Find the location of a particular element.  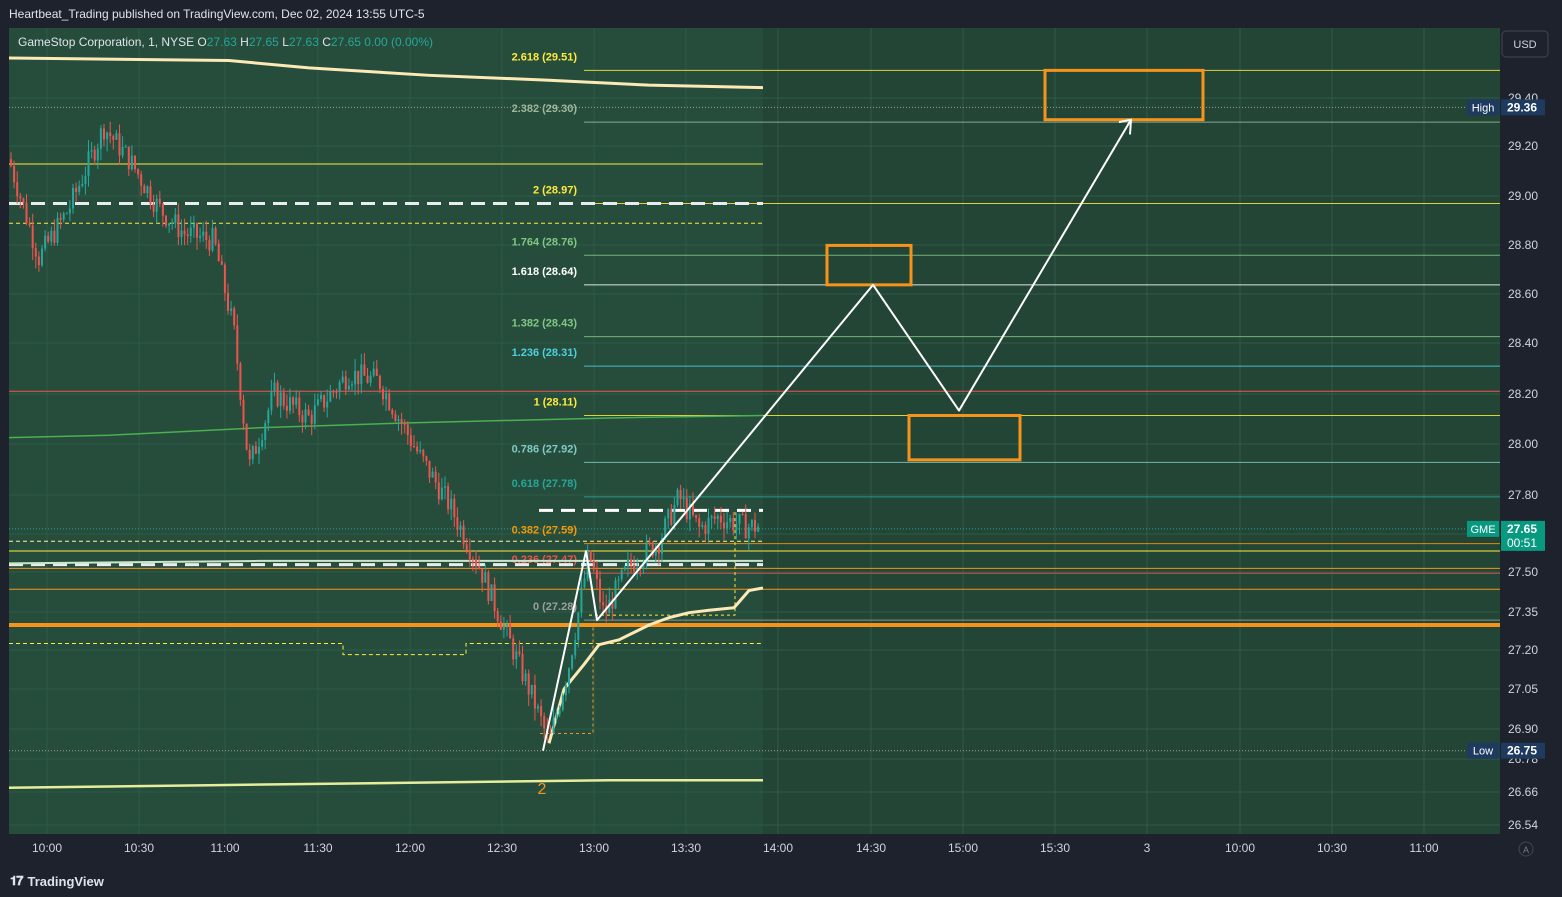

badge-value-box is located at coordinates (1523, 750).